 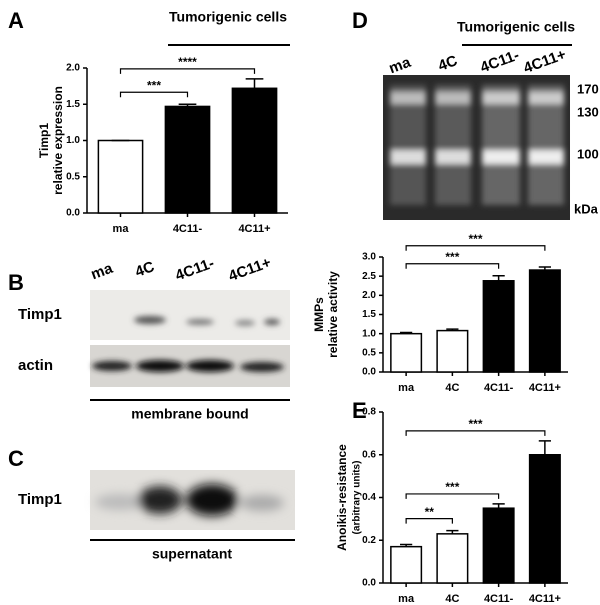 What do you see at coordinates (319, 314) in the screenshot?
I see `y-axis-label: MMPs` at bounding box center [319, 314].